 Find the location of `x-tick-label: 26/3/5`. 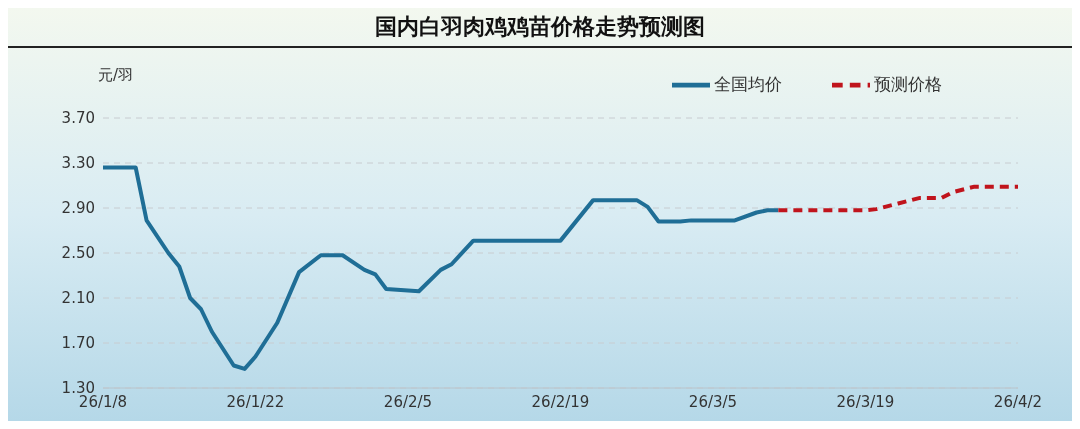

x-tick-label: 26/3/5 is located at coordinates (713, 401).